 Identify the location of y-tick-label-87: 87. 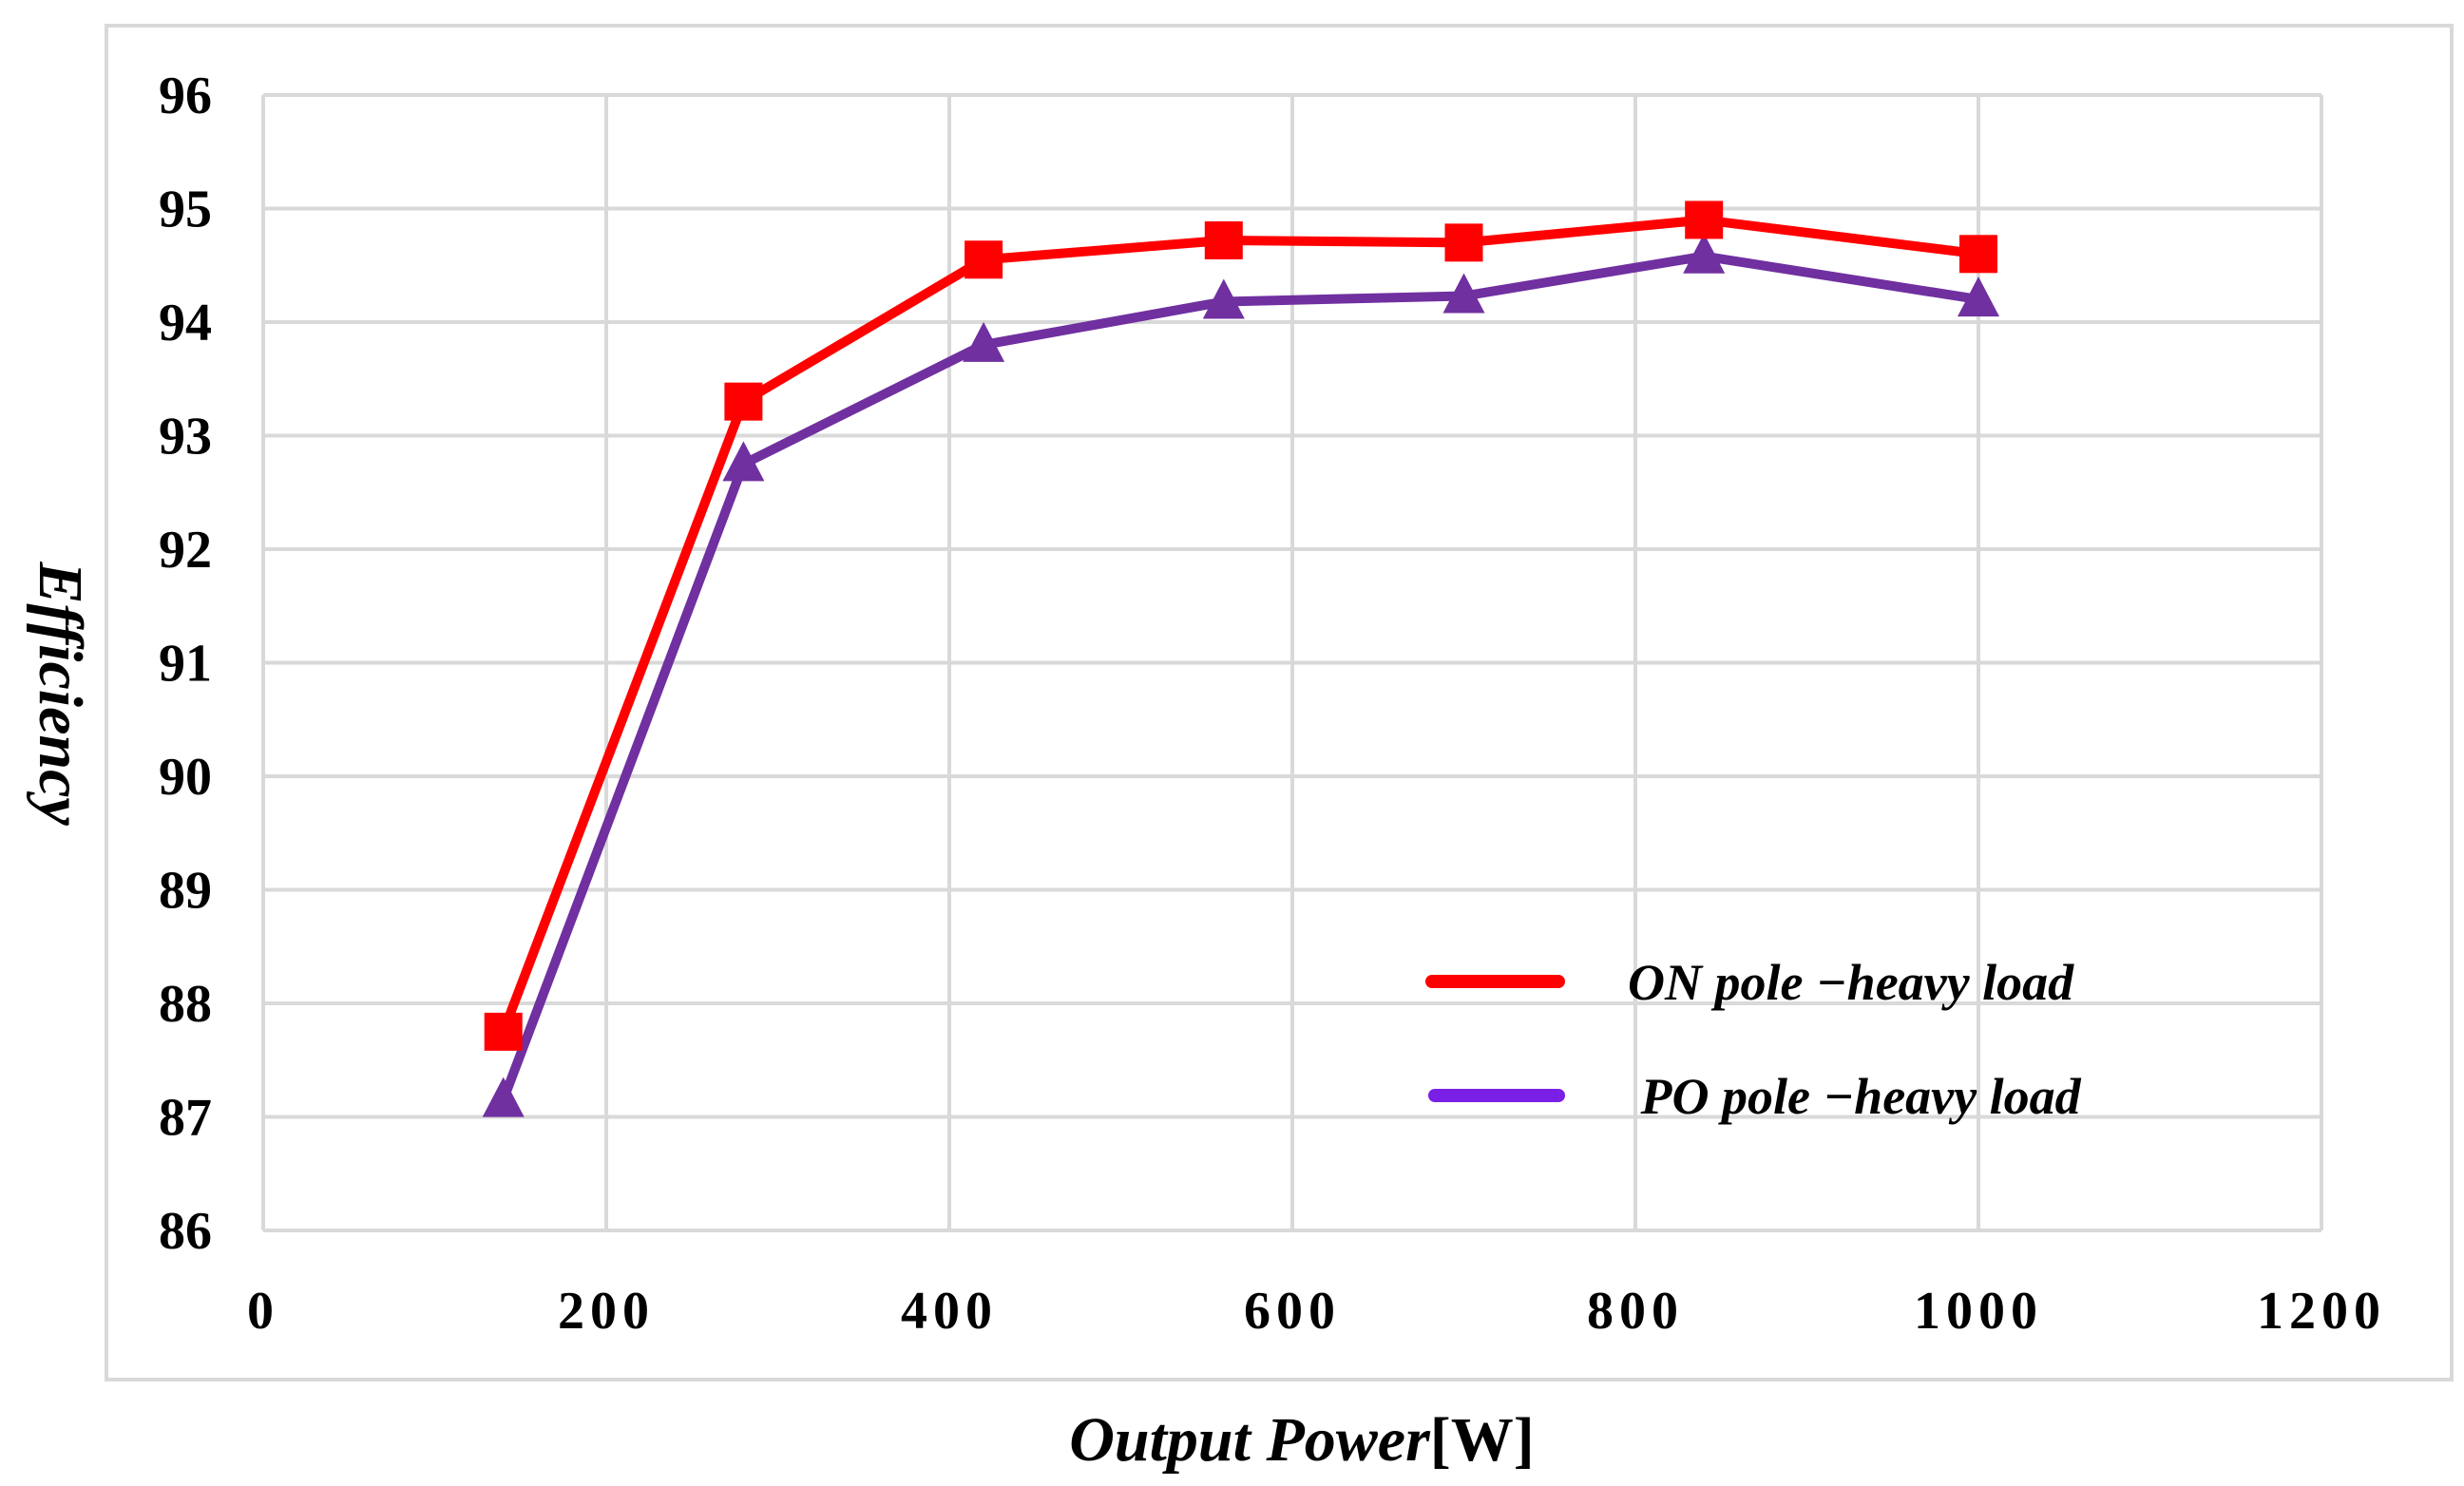
(185, 1118).